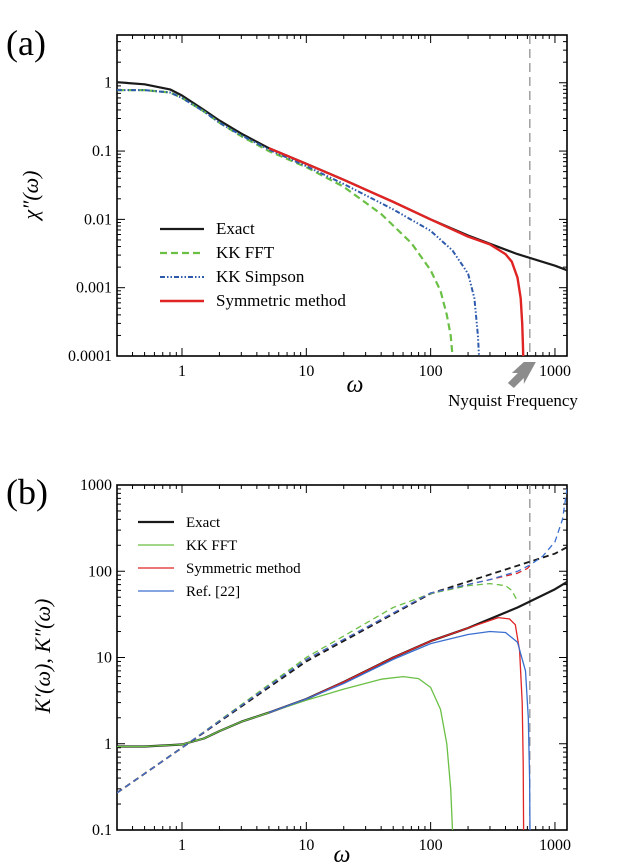 Image resolution: width=617 pixels, height=868 pixels. What do you see at coordinates (90, 356) in the screenshot?
I see `y-tick-label: 0.0001` at bounding box center [90, 356].